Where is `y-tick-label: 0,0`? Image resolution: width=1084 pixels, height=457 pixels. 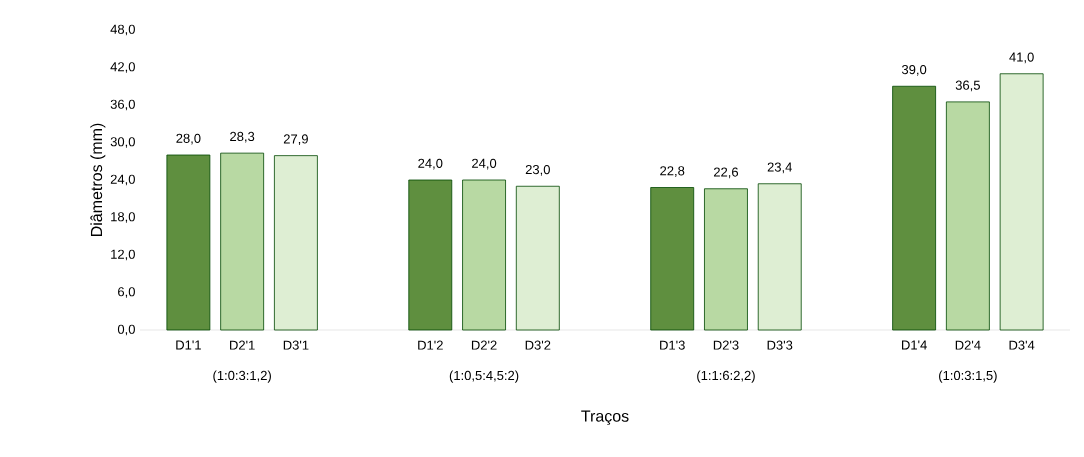
y-tick-label: 0,0 is located at coordinates (126, 330).